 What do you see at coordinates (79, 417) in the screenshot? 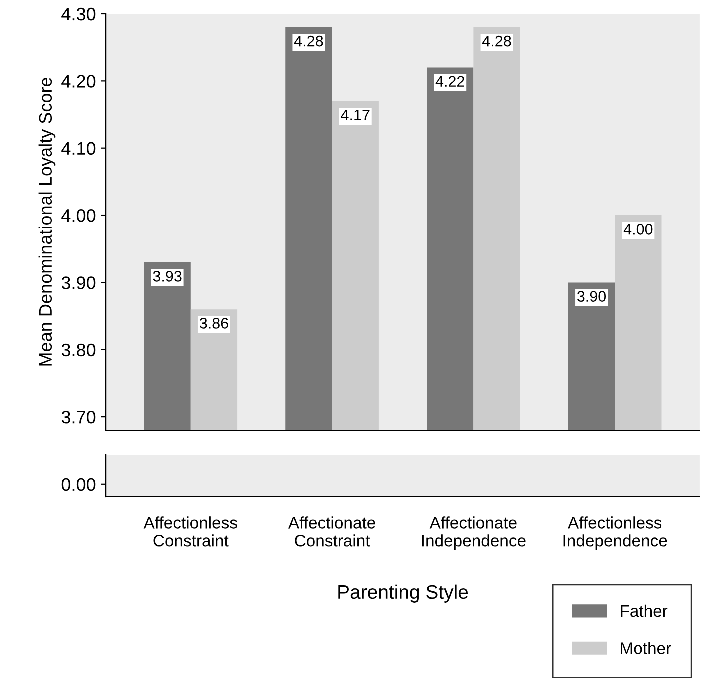
I see `y-tick-label: 3.70` at bounding box center [79, 417].